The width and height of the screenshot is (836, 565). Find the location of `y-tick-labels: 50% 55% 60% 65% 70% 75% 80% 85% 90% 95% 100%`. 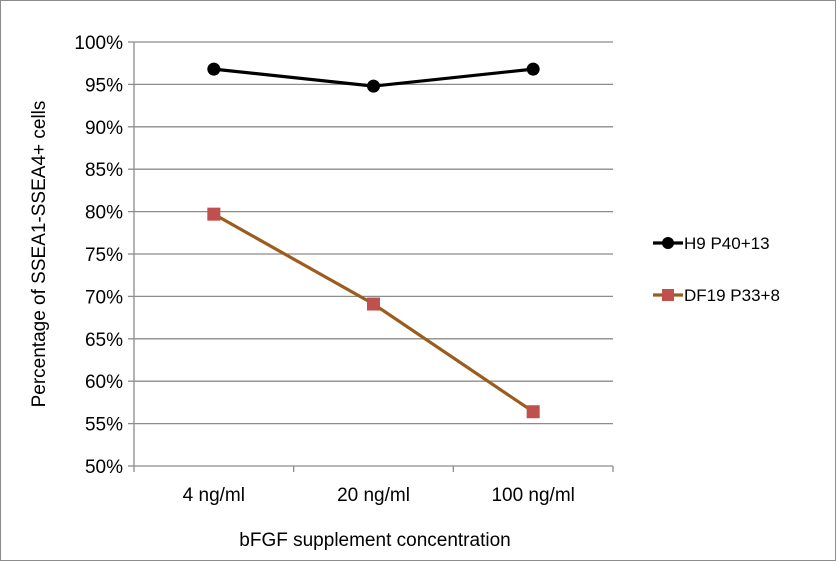

y-tick-labels: 50% 55% 60% 65% 70% 75% 80% 85% 90% 95% 100% is located at coordinates (98, 255).